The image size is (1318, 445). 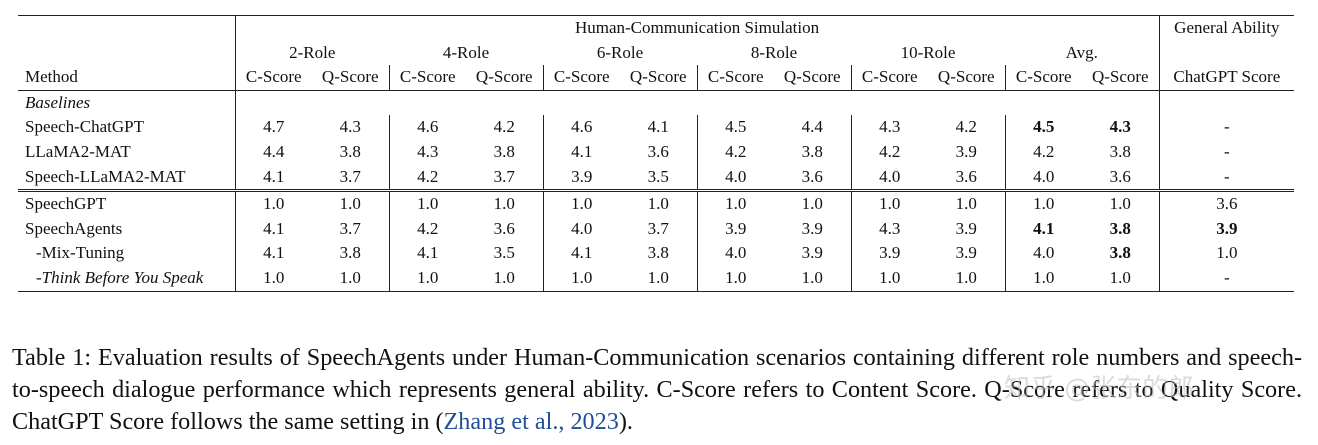 I want to click on method-cell: SpeechAgents, so click(x=74, y=228).